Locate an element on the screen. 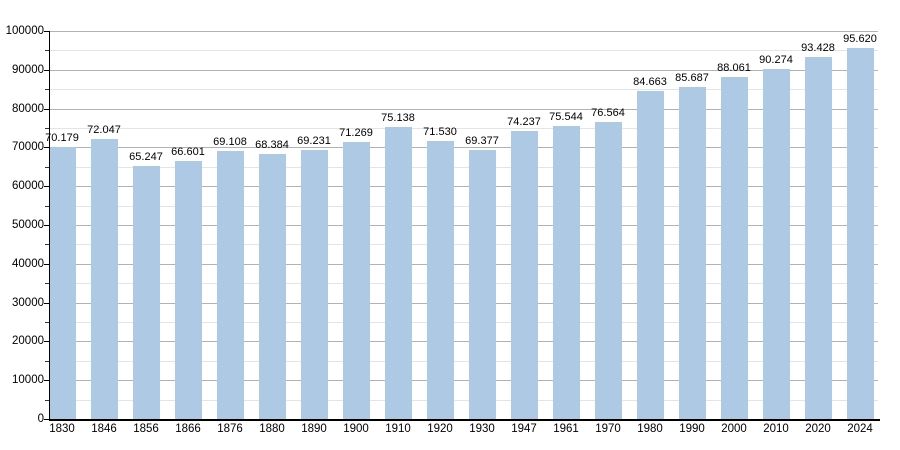 Image resolution: width=900 pixels, height=450 pixels. bar-value-label: 90.274 is located at coordinates (776, 59).